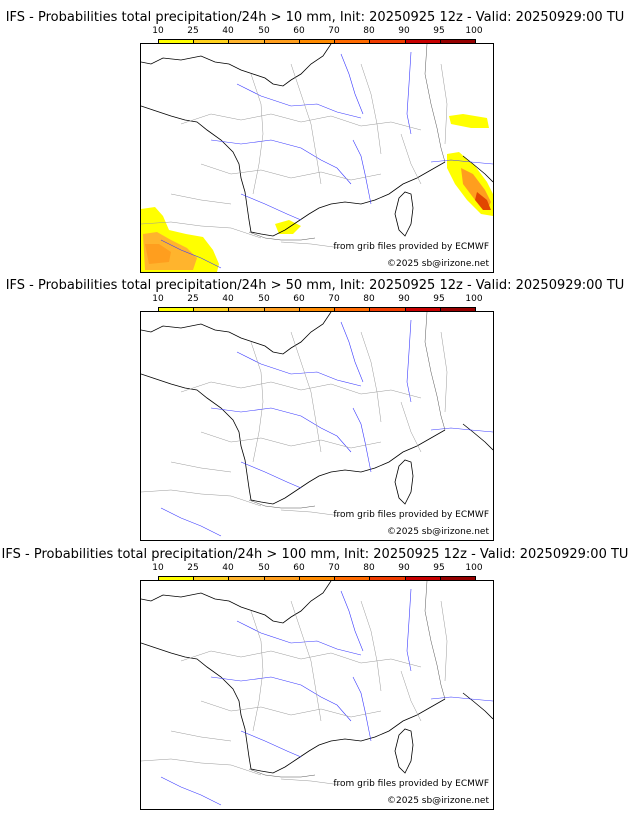 The width and height of the screenshot is (630, 828). What do you see at coordinates (469, 121) in the screenshot?
I see `precip-area-alps-east` at bounding box center [469, 121].